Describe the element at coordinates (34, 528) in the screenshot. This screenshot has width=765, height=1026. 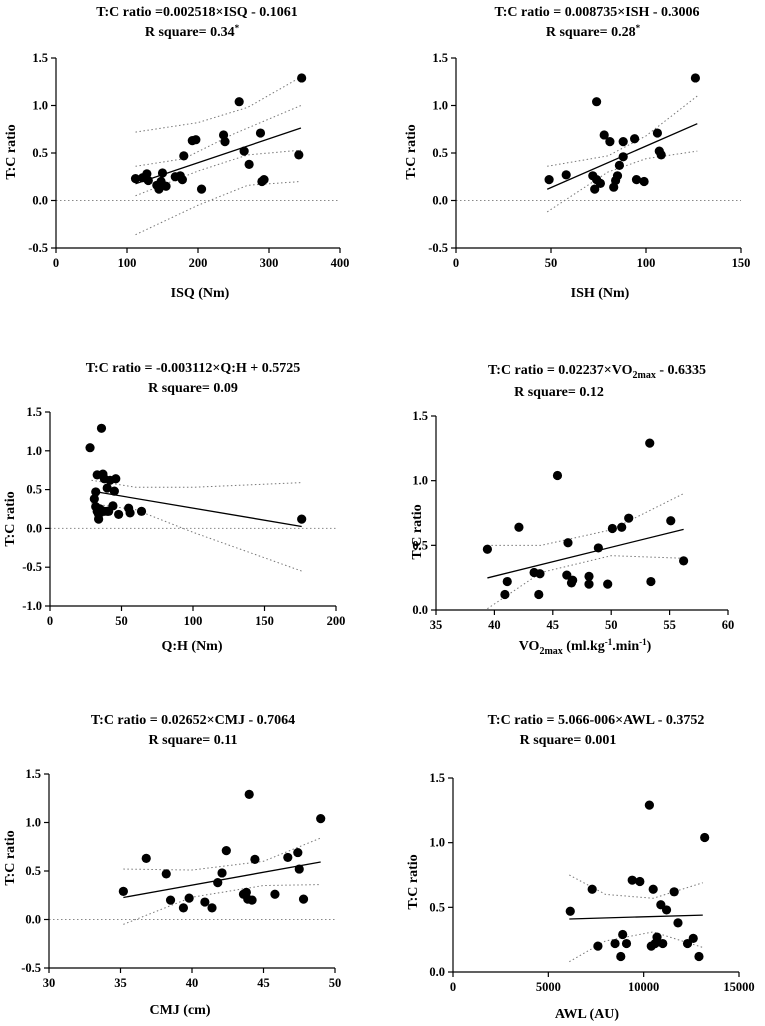
I see `y-tick-label: 0.0` at that location.